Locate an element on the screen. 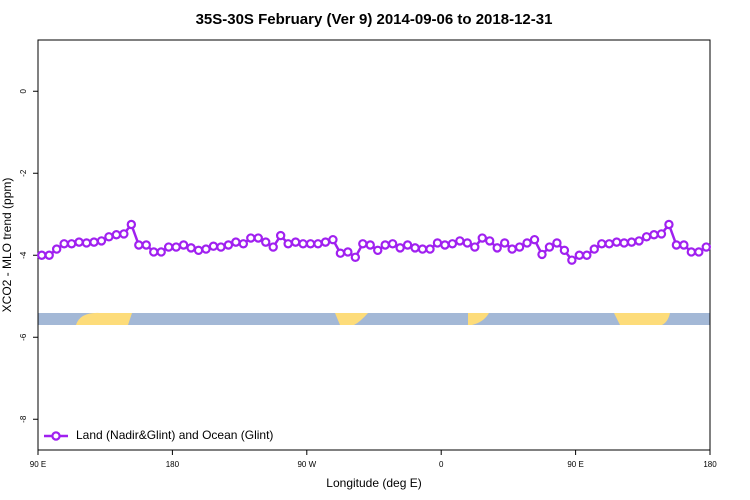 Image resolution: width=750 pixels, height=500 pixels. y-tick-label: -2 is located at coordinates (23, 173).